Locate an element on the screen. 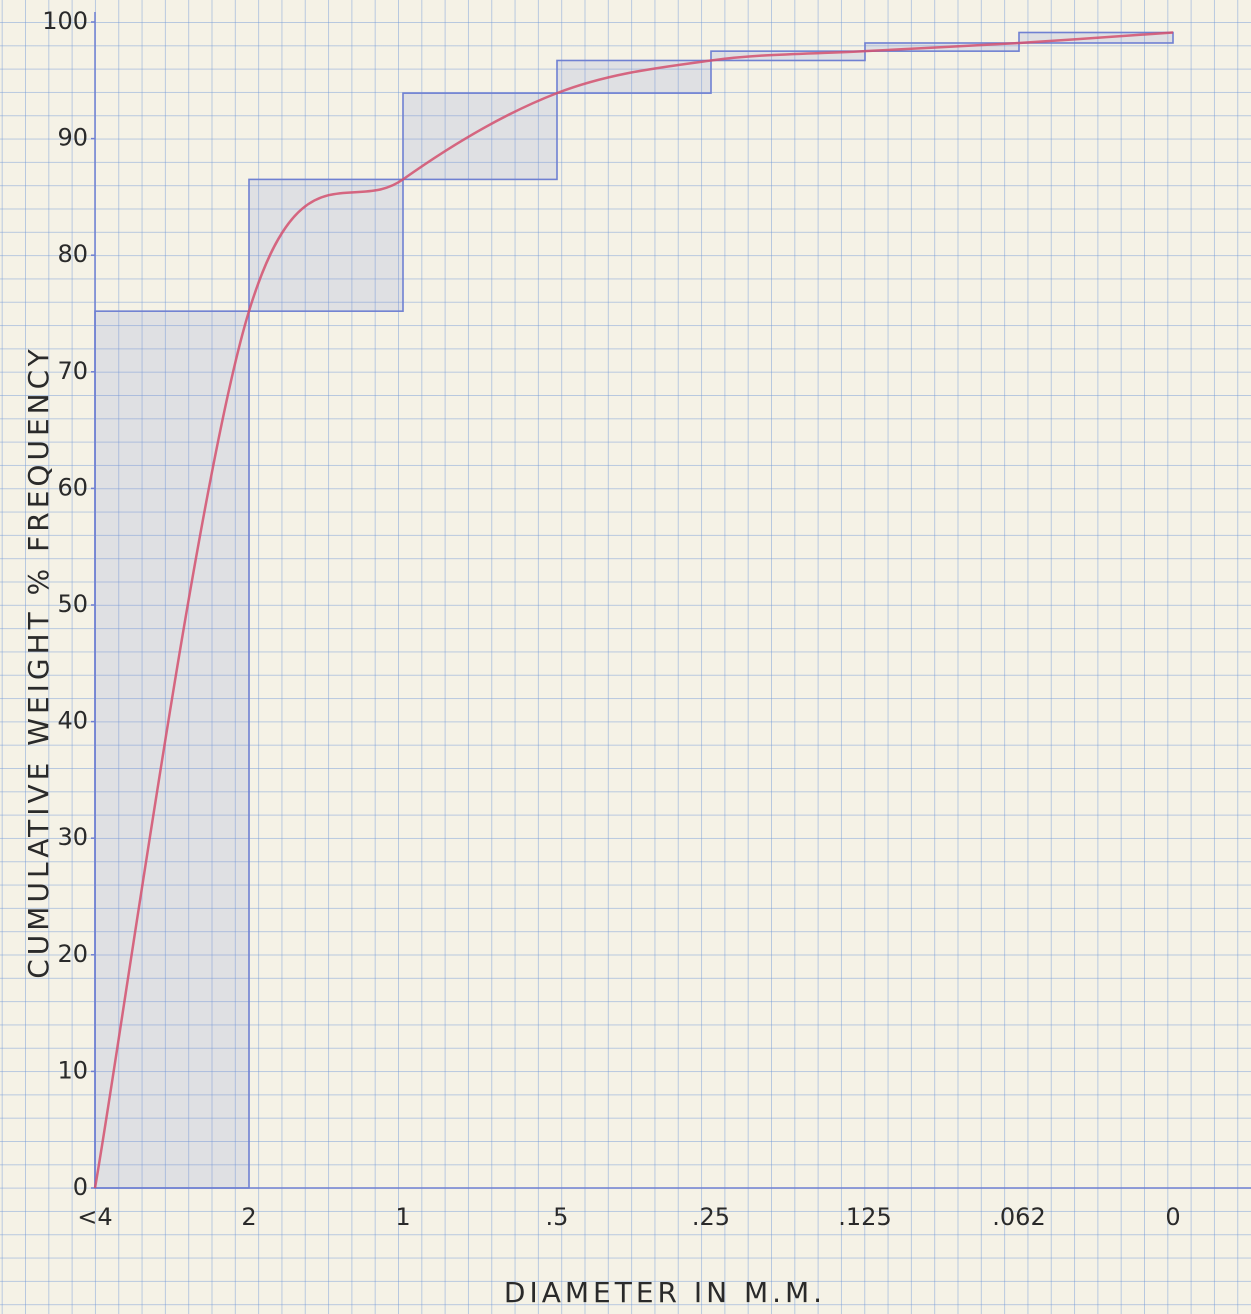 Image resolution: width=1251 pixels, height=1314 pixels. y-tick-label: 20 is located at coordinates (72, 954).